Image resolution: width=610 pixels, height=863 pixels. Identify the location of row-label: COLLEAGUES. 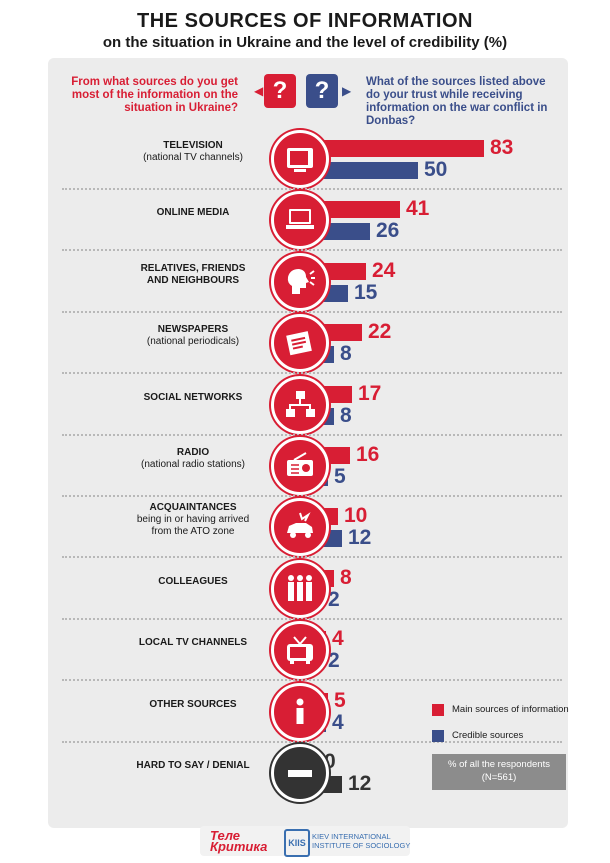
(193, 582).